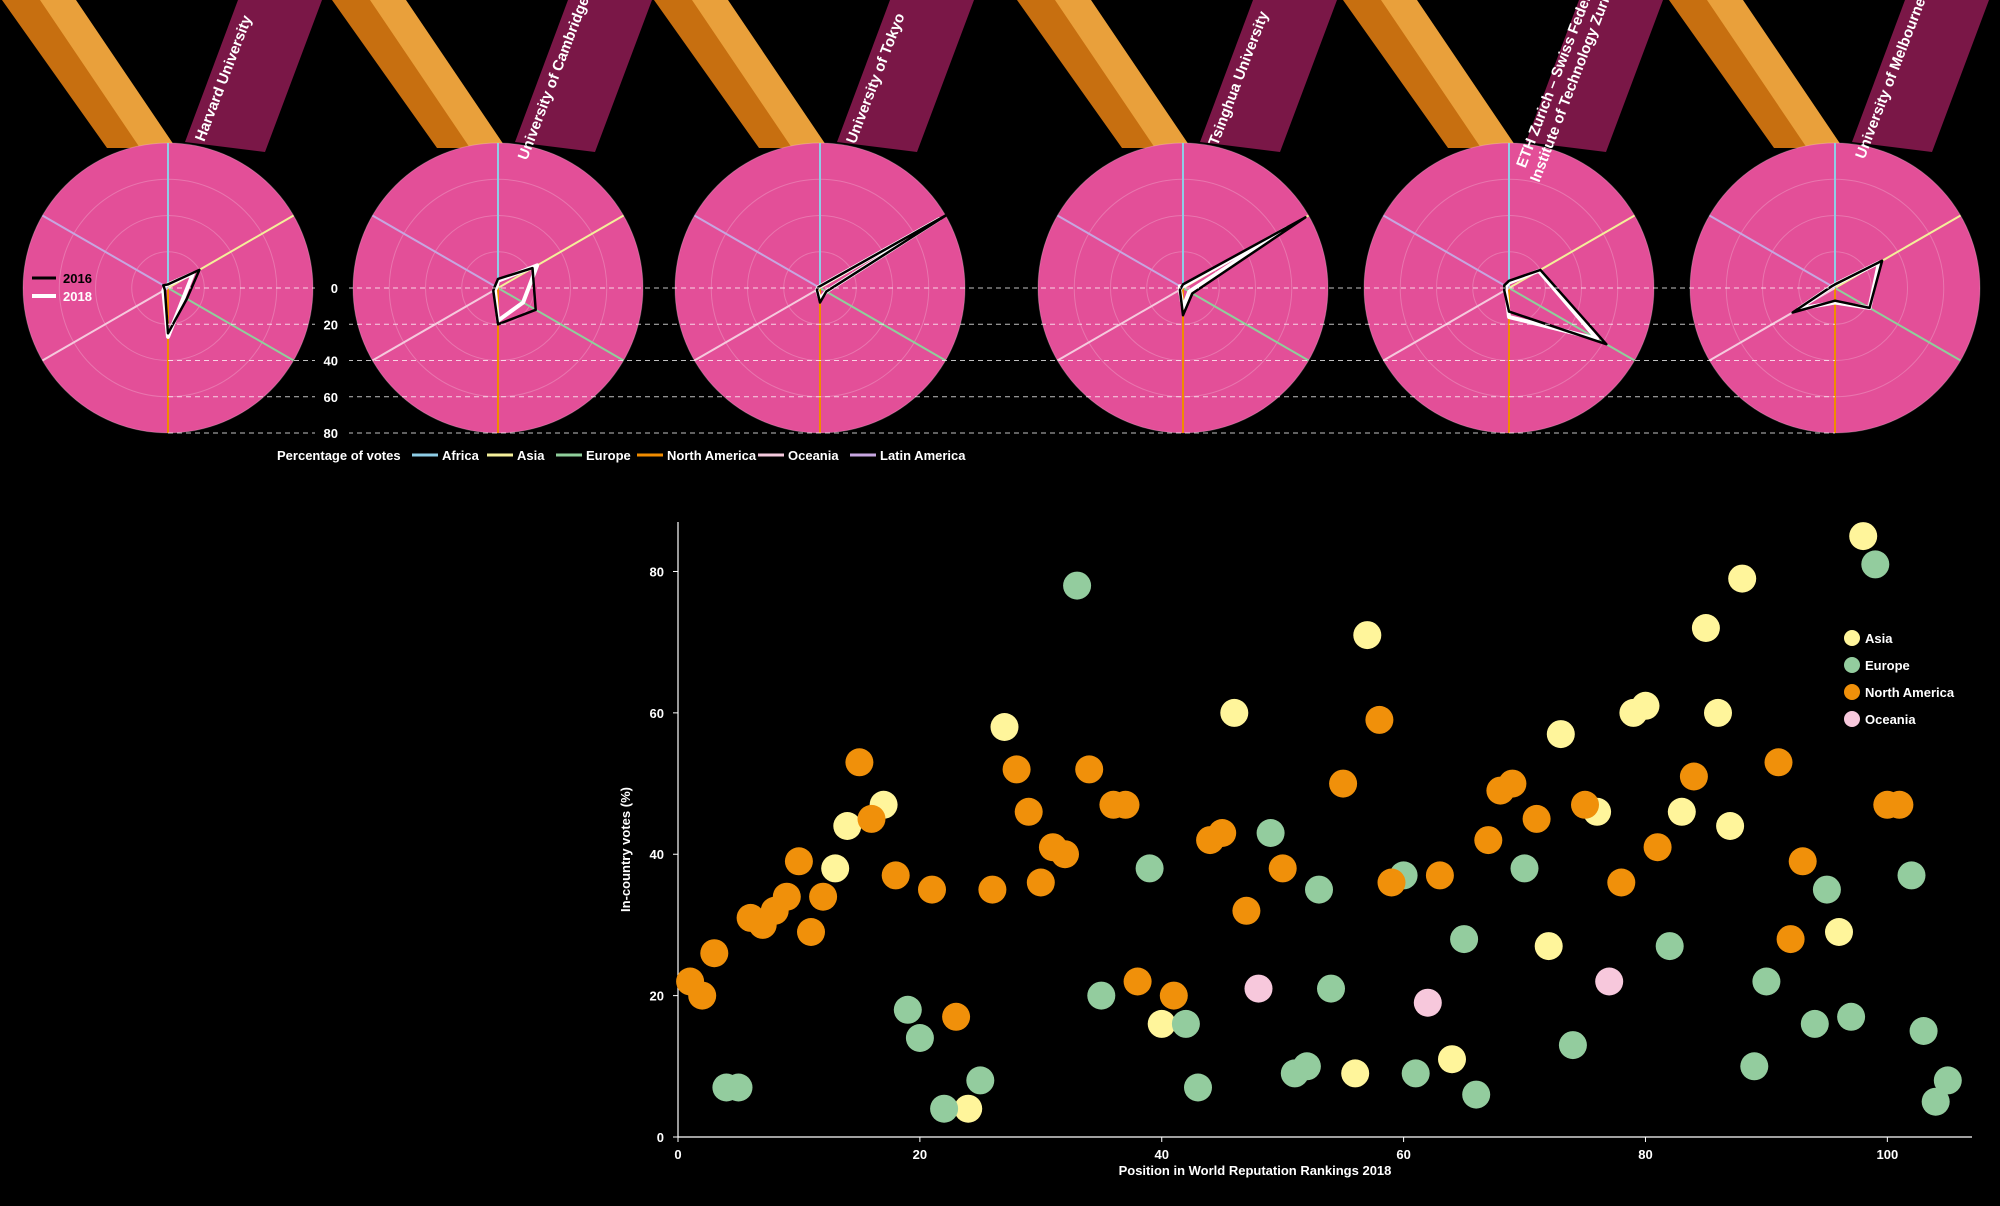 This screenshot has width=2000, height=1206. I want to click on legend-label-africa: Africa, so click(461, 455).